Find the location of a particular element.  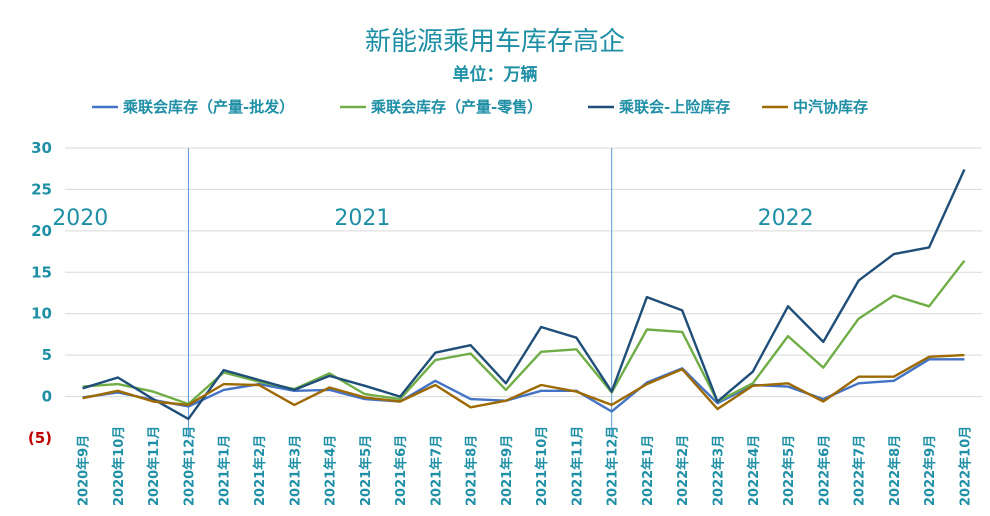

x-tick-label: 2020年11月 is located at coordinates (154, 466).